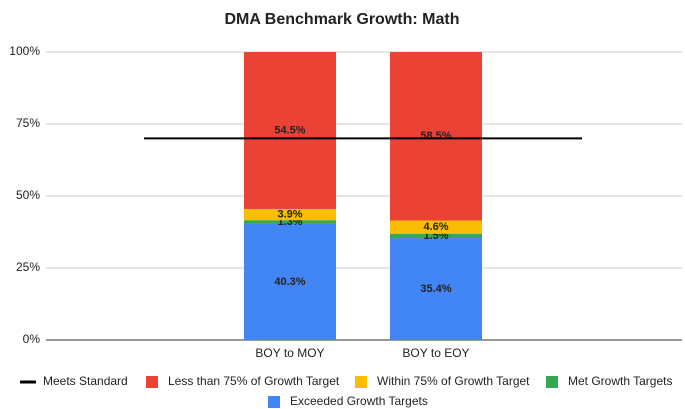 The image size is (685, 409). Describe the element at coordinates (85, 381) in the screenshot. I see `legend-label: Meets Standard` at that location.